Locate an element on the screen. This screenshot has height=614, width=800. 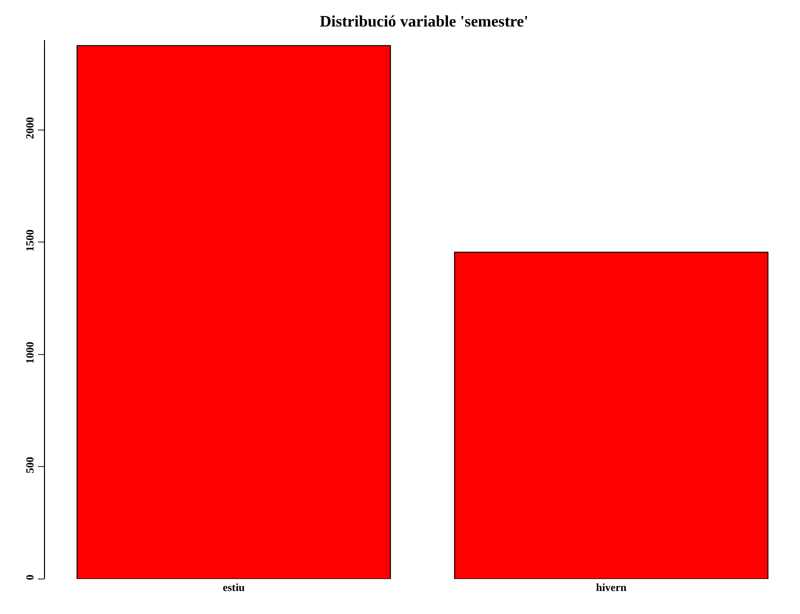
y-tick-label: 2000 is located at coordinates (30, 128).